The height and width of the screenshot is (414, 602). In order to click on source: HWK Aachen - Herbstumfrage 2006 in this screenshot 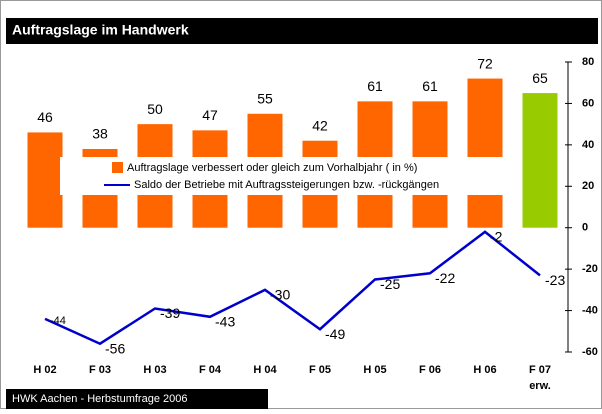, I will do `click(99, 399)`.